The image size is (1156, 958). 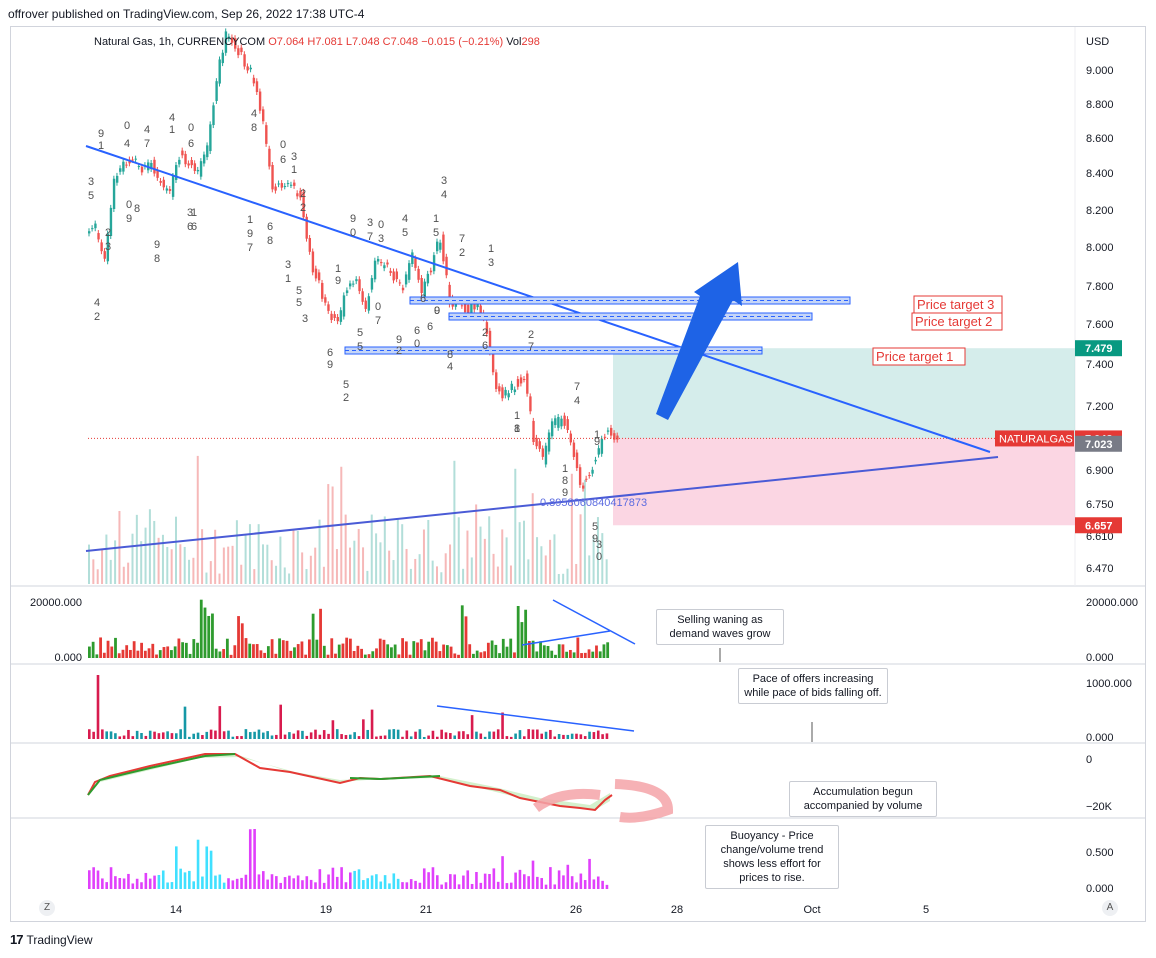 I want to click on log-scale-toggle: Z, so click(x=47, y=908).